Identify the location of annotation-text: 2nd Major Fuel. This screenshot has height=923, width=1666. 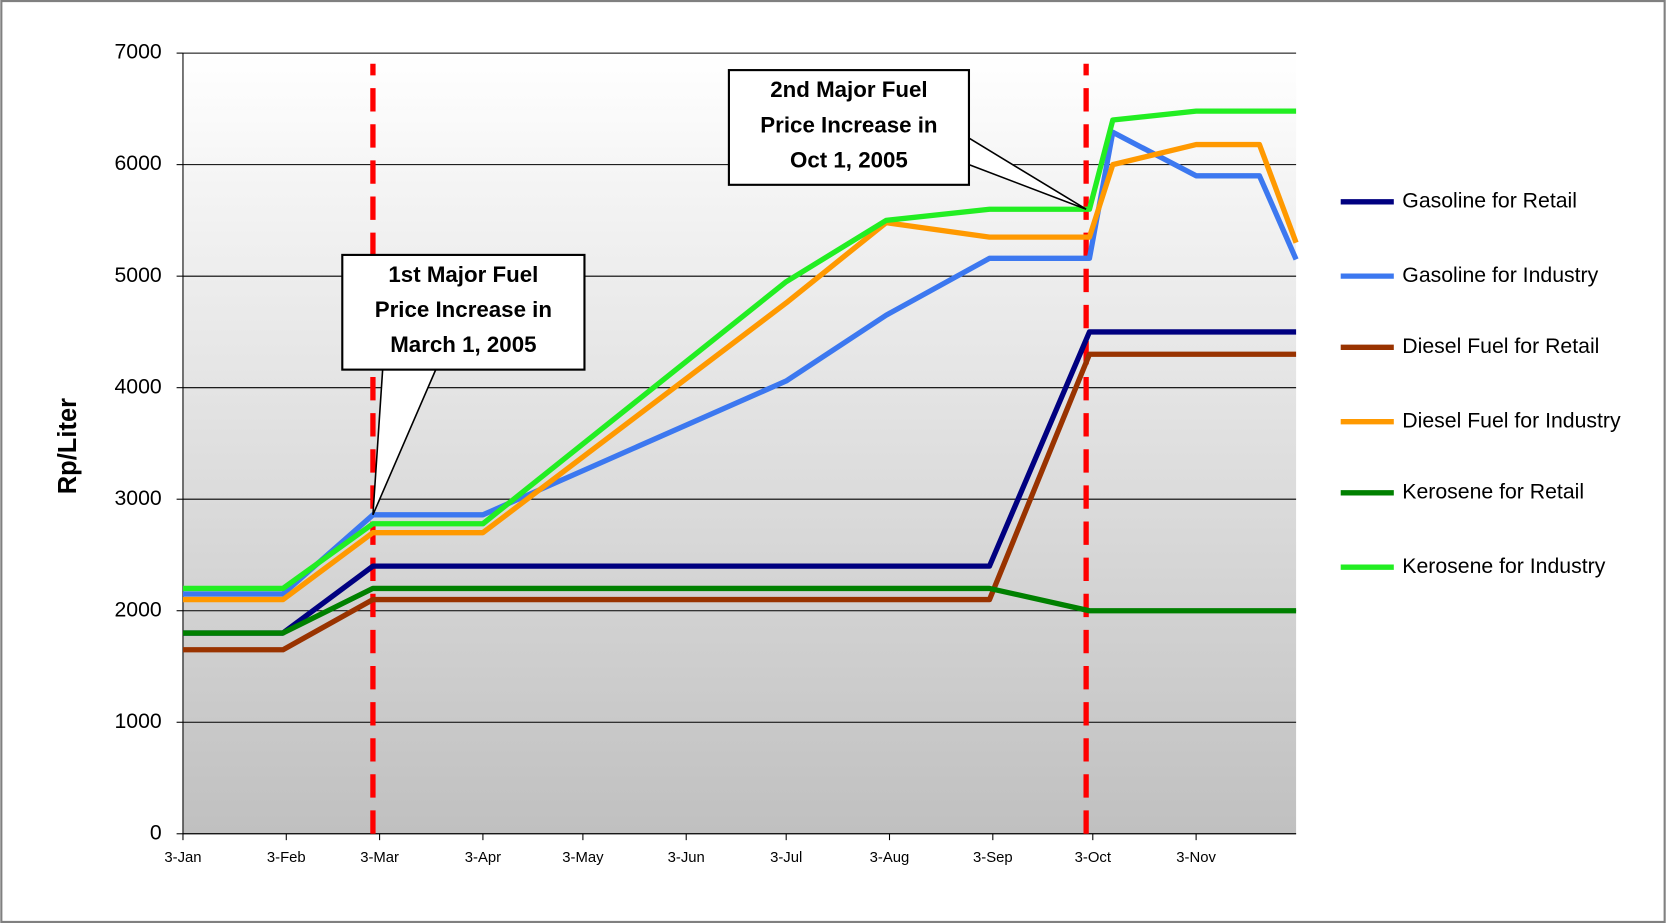
(848, 89).